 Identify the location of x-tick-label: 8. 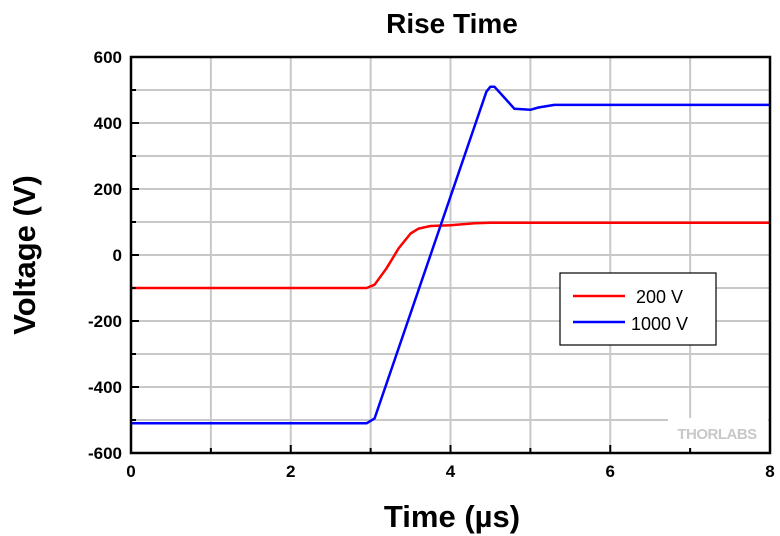
(769, 471).